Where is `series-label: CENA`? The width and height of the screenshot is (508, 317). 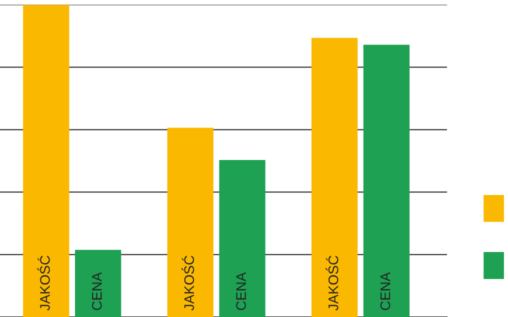 series-label: CENA is located at coordinates (97, 291).